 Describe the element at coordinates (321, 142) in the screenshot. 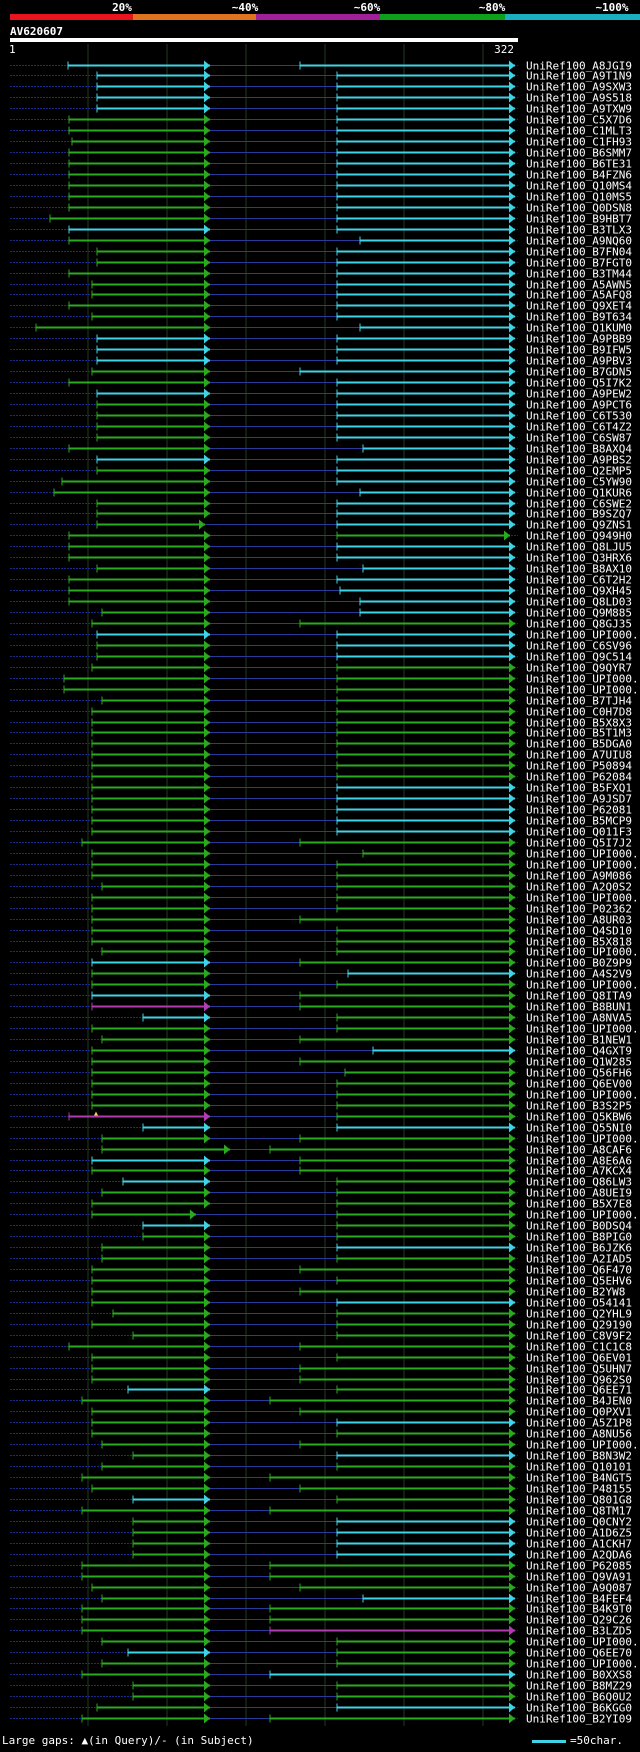

I see `hit-row: UniRef100_C1FH93` at that location.